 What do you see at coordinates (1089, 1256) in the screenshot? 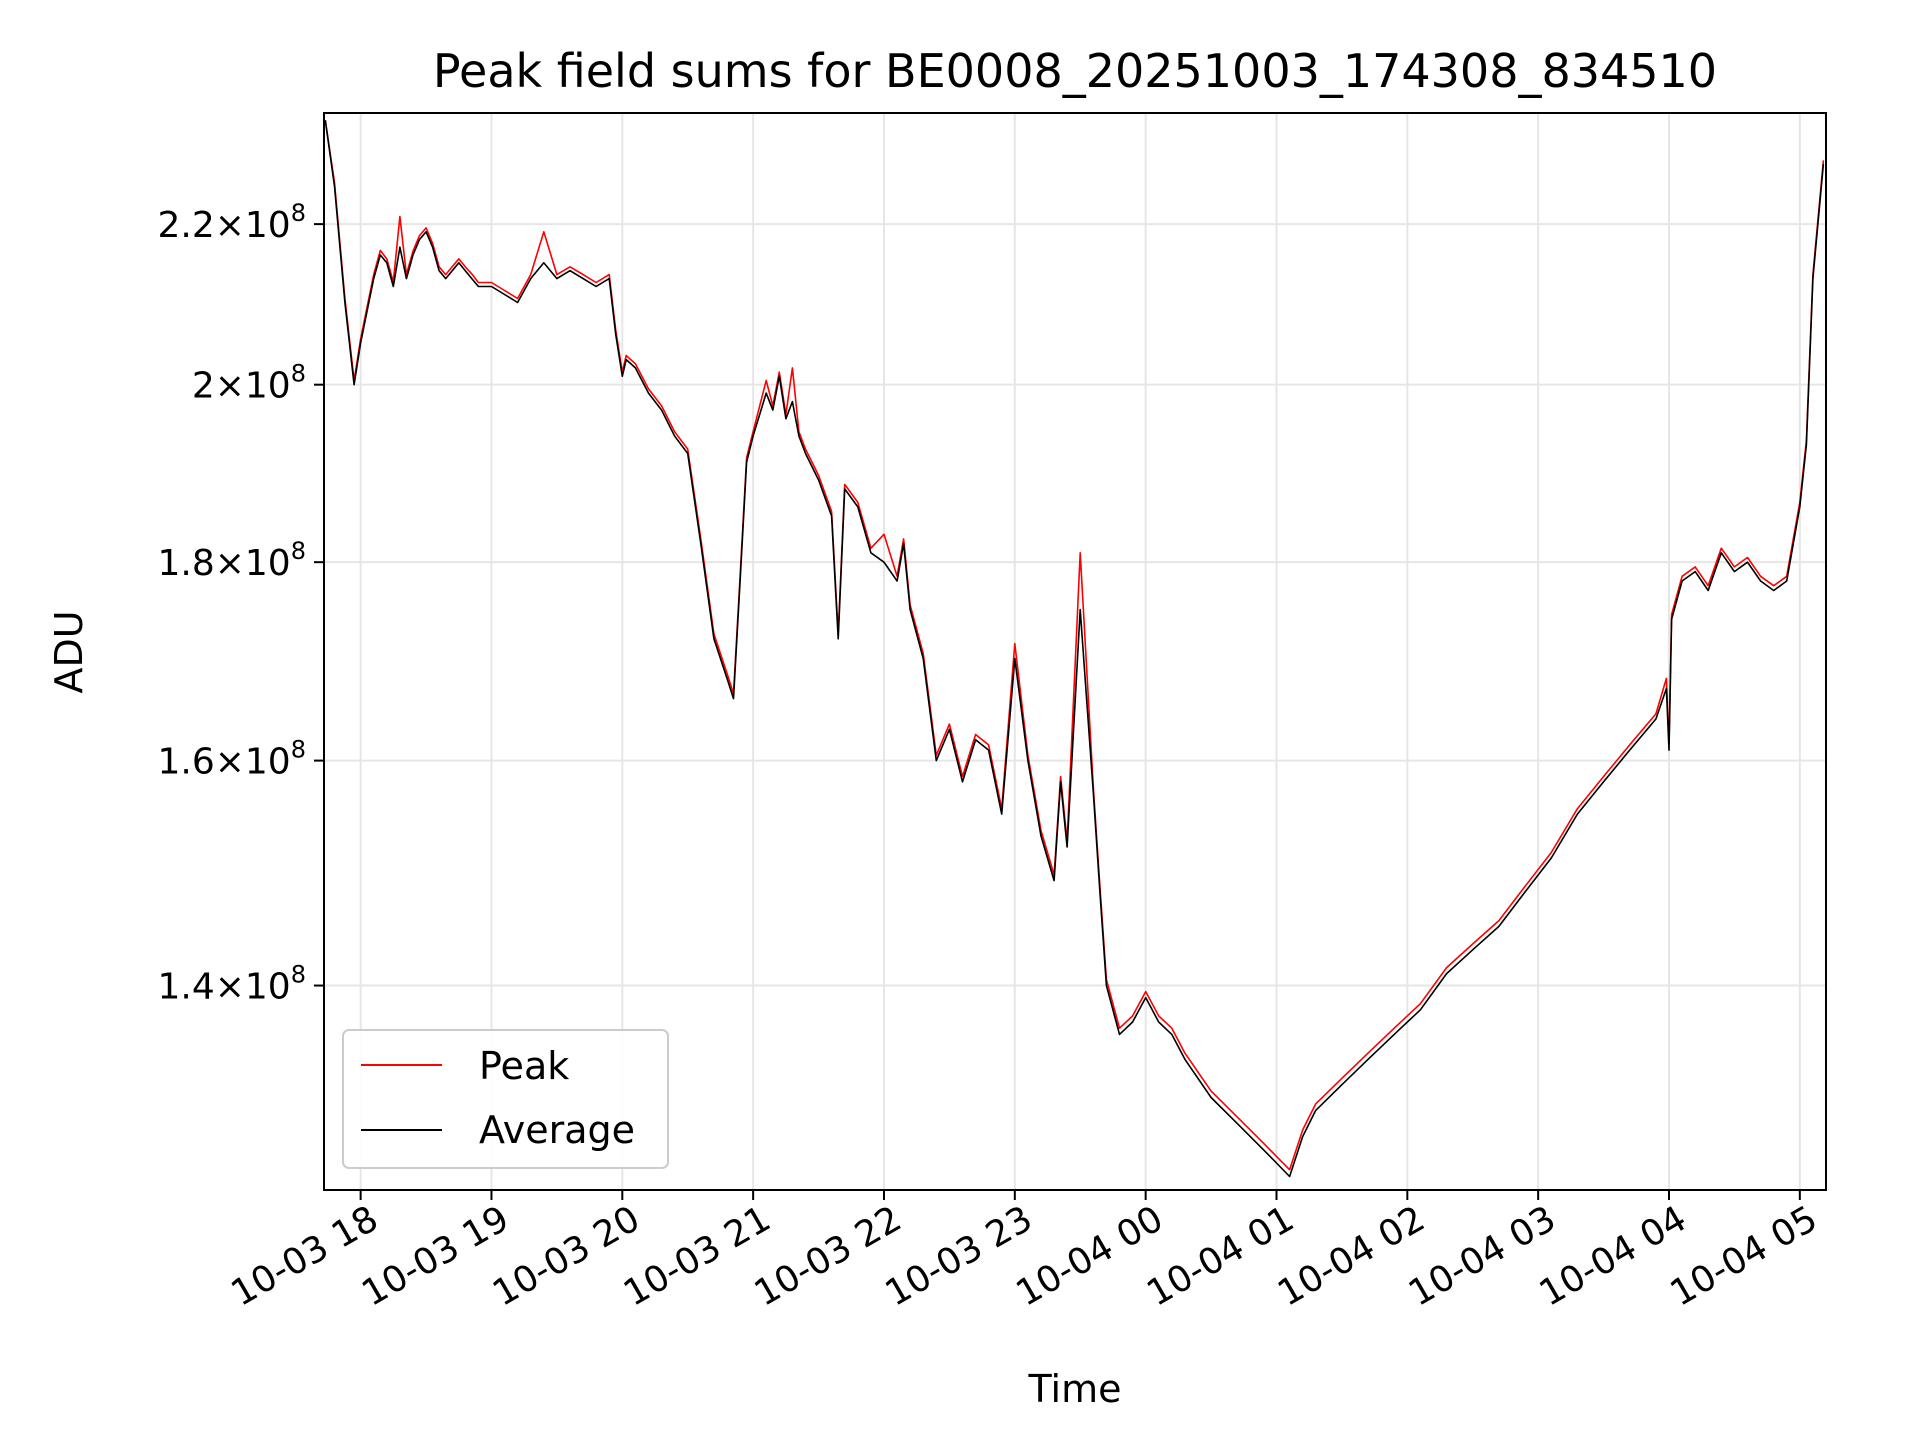
I see `x-tick-label: 10-04 00` at bounding box center [1089, 1256].